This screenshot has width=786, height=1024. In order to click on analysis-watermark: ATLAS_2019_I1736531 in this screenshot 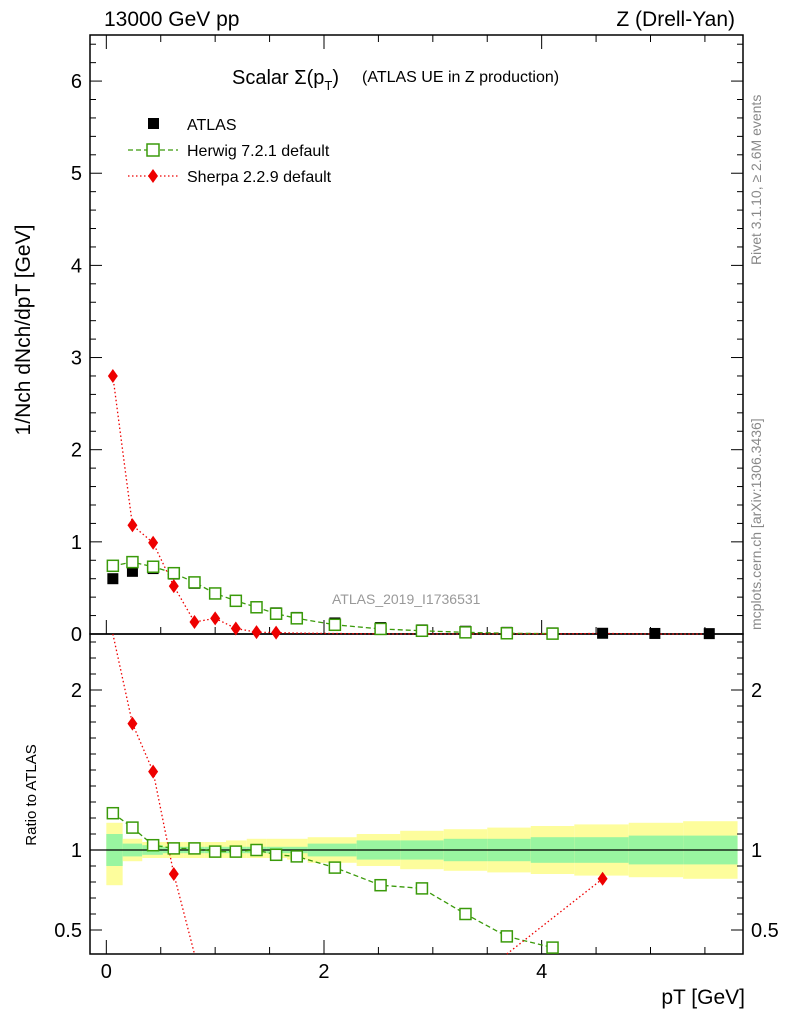, I will do `click(406, 599)`.